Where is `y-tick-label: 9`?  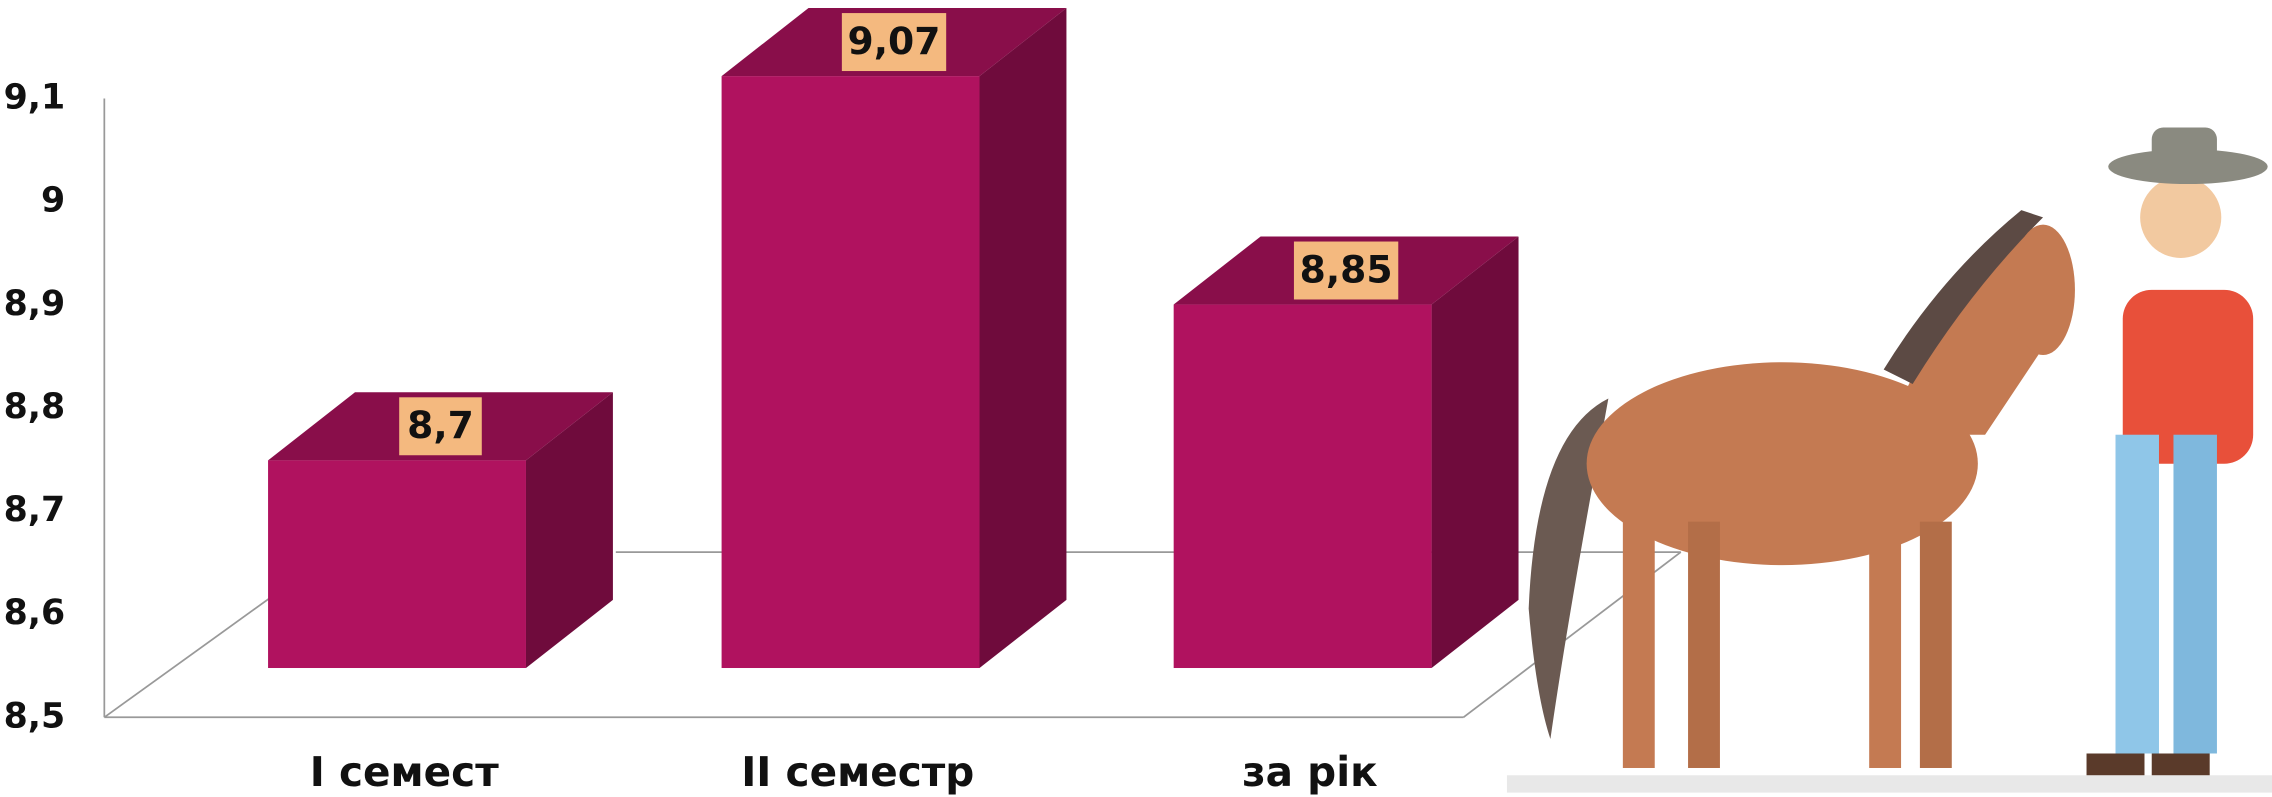
y-tick-label: 9 is located at coordinates (53, 201).